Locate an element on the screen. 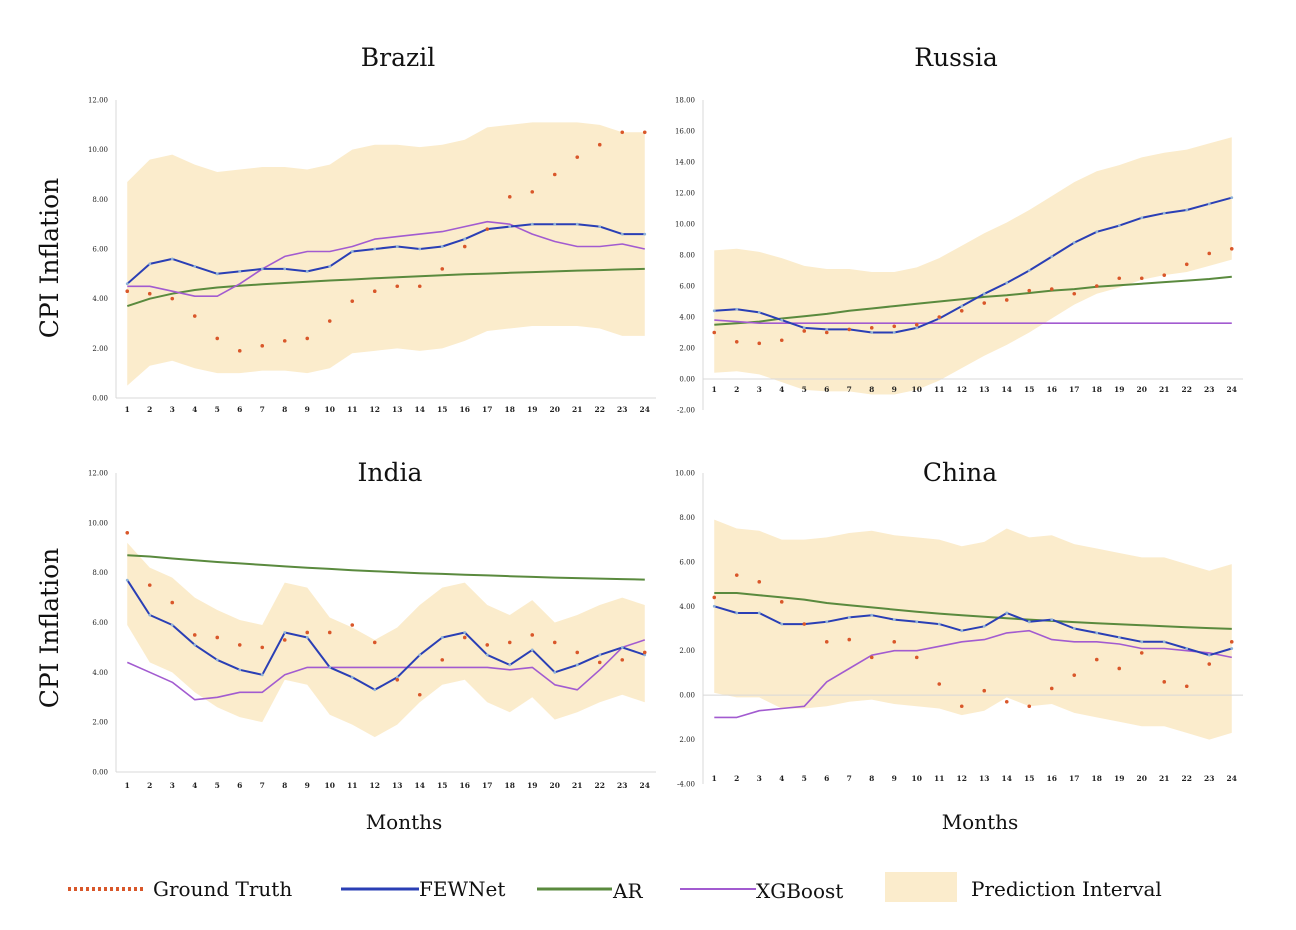 The width and height of the screenshot is (1296, 930). x-tick-label: 4 is located at coordinates (194, 785).